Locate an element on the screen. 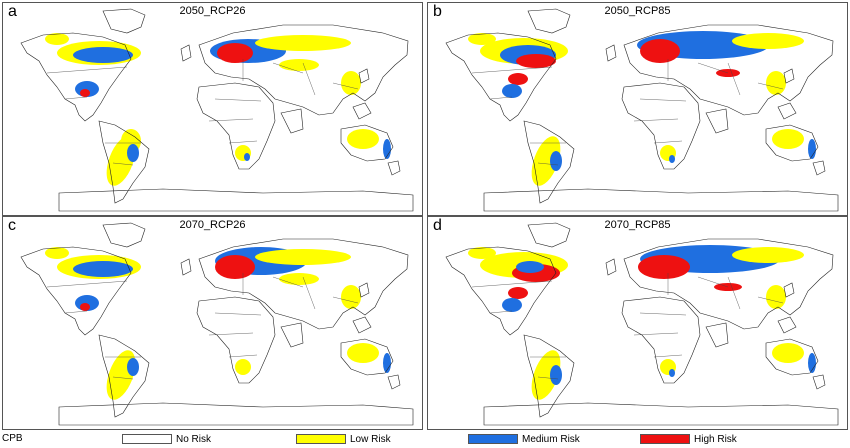 The width and height of the screenshot is (850, 448). legend-item-medium-risk: Medium Risk is located at coordinates (524, 439).